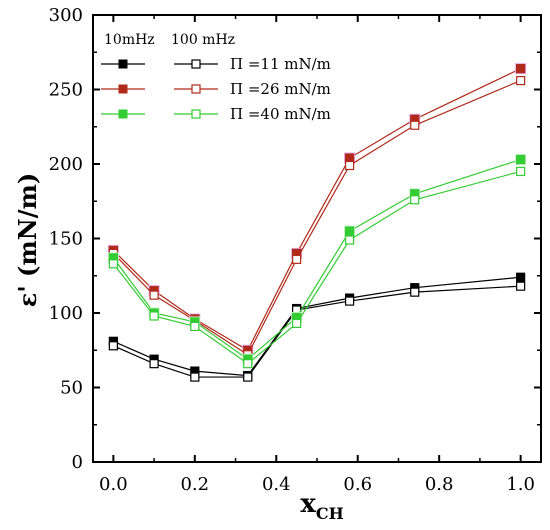 Image resolution: width=550 pixels, height=530 pixels. What do you see at coordinates (203, 40) in the screenshot?
I see `legend-header-100mhz: 100 mHz` at bounding box center [203, 40].